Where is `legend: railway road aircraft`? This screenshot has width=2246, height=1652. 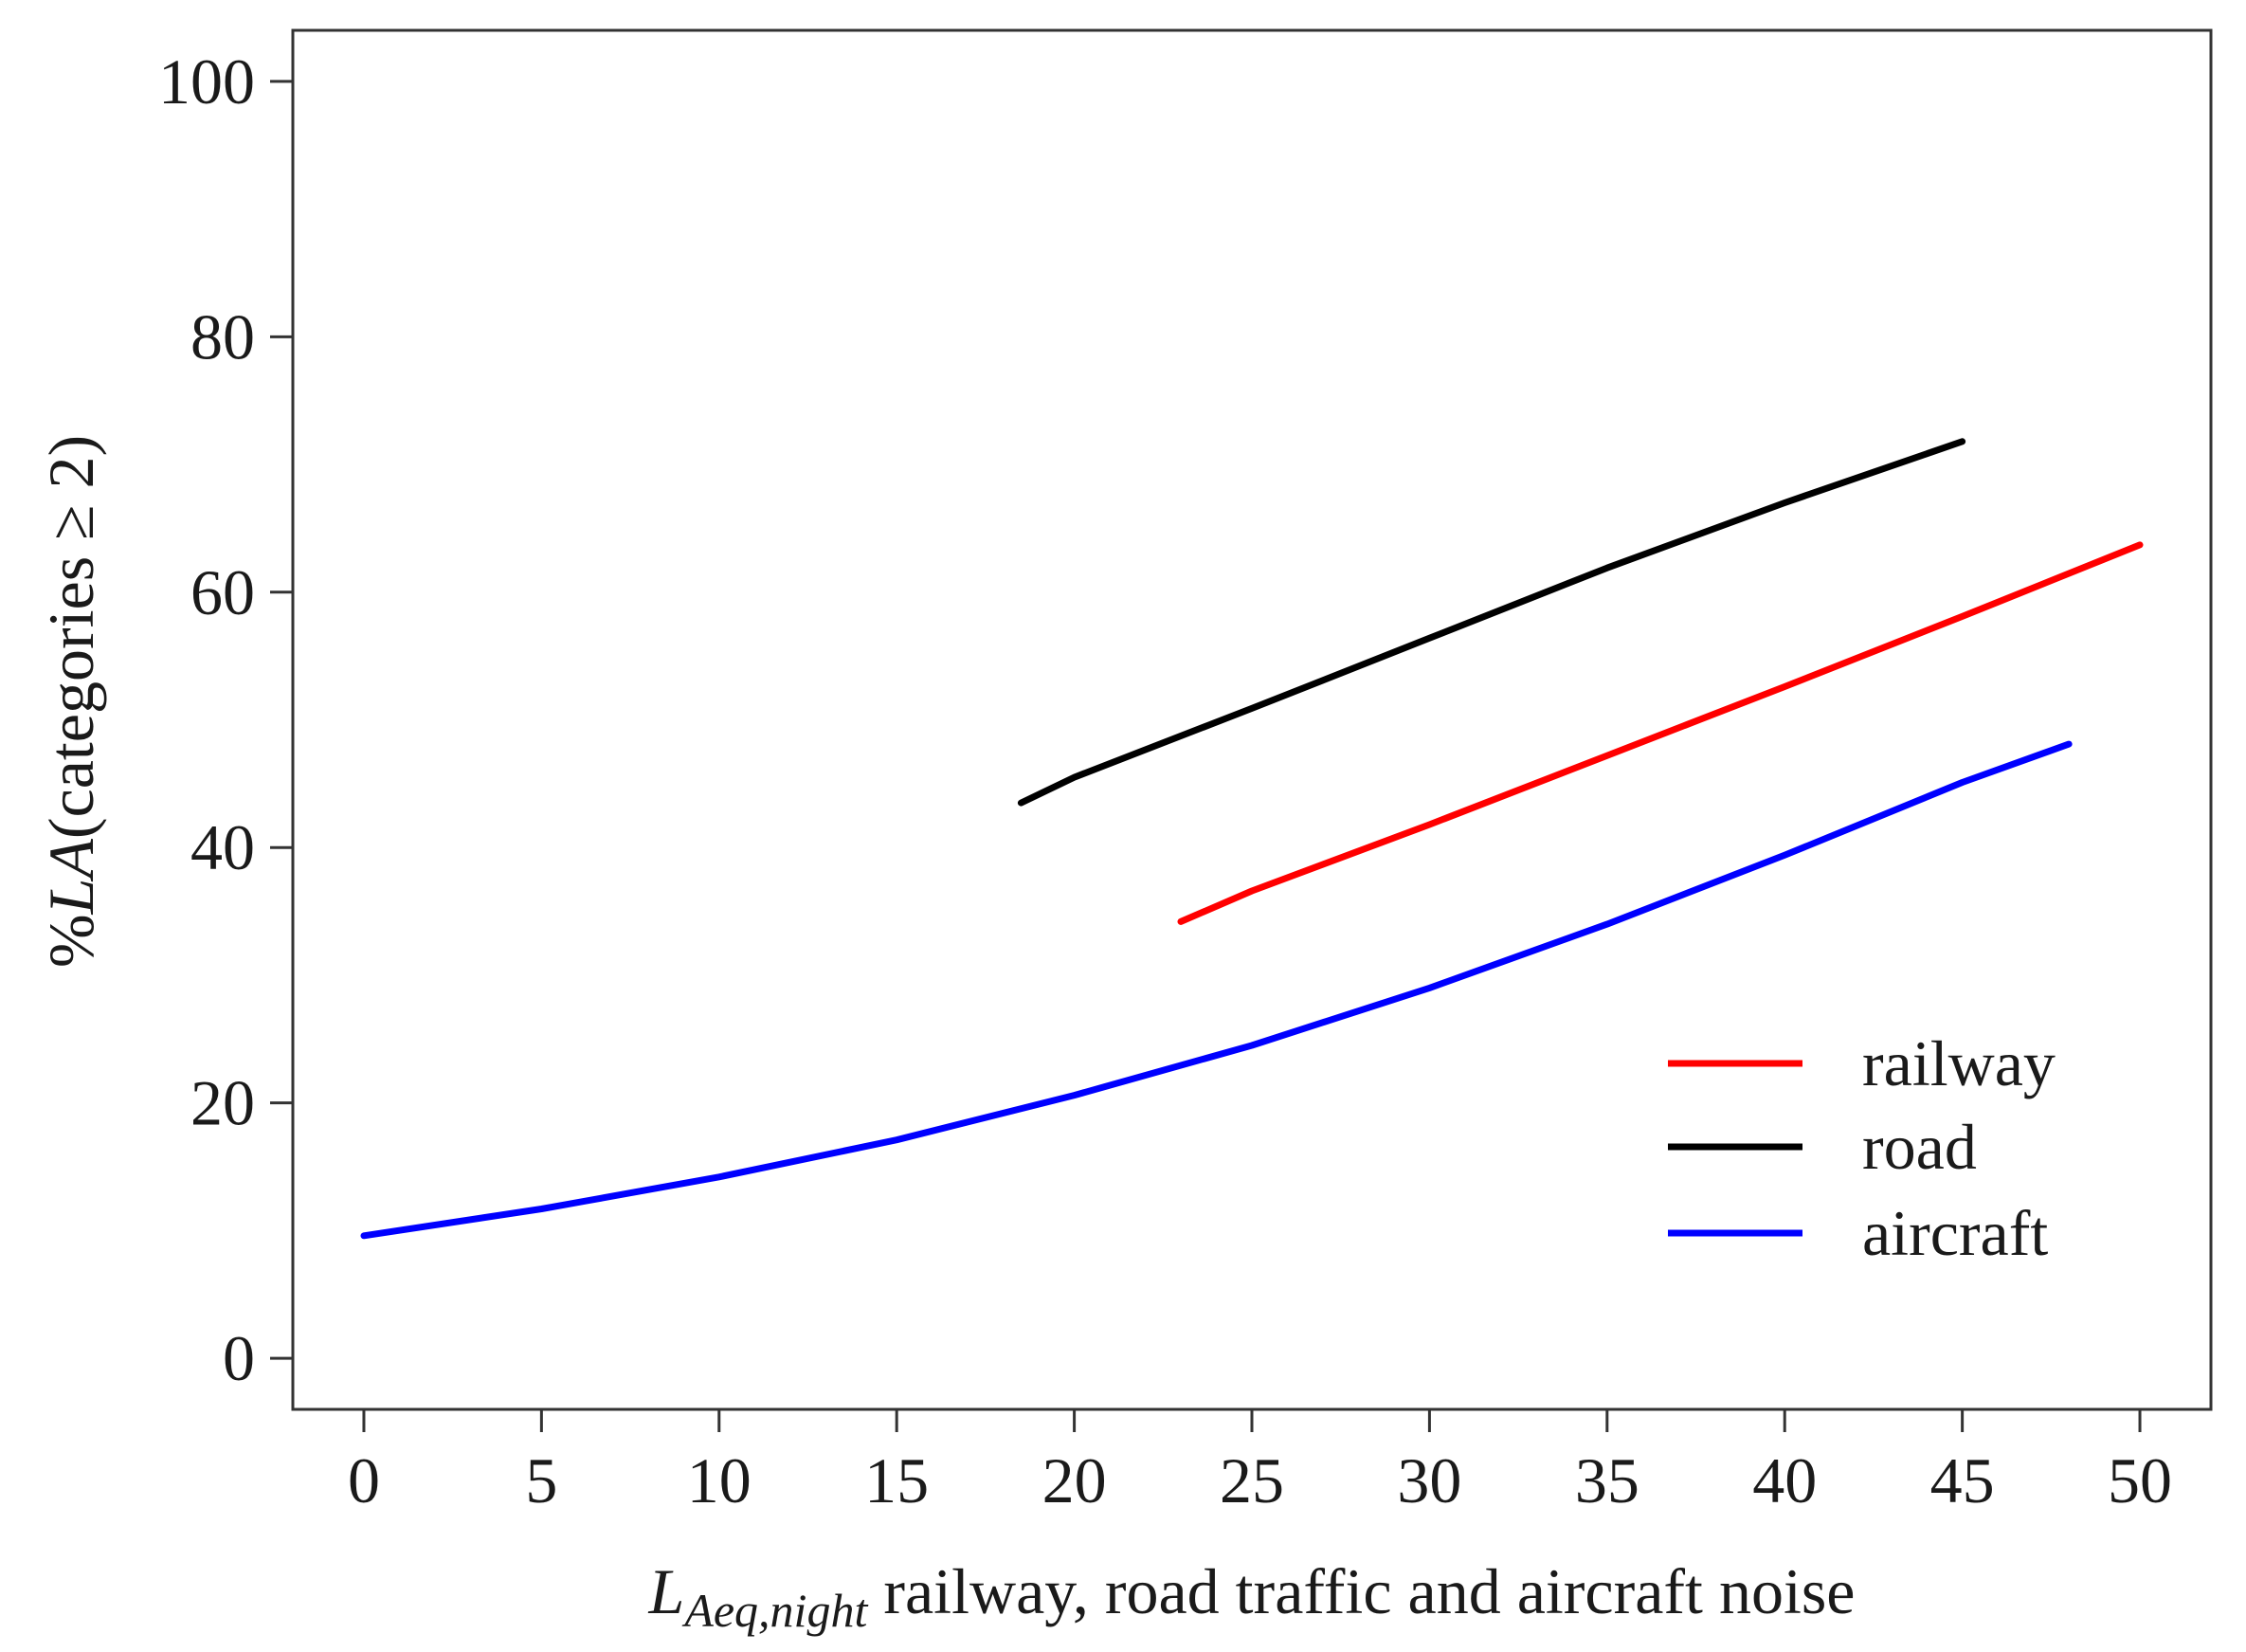 legend: railway road aircraft is located at coordinates (1862, 1148).